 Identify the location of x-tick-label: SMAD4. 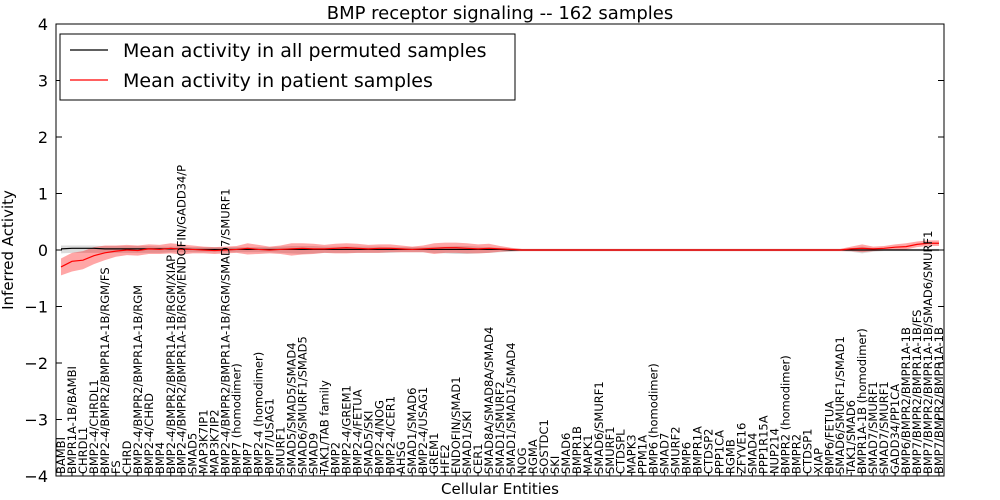
(752, 453).